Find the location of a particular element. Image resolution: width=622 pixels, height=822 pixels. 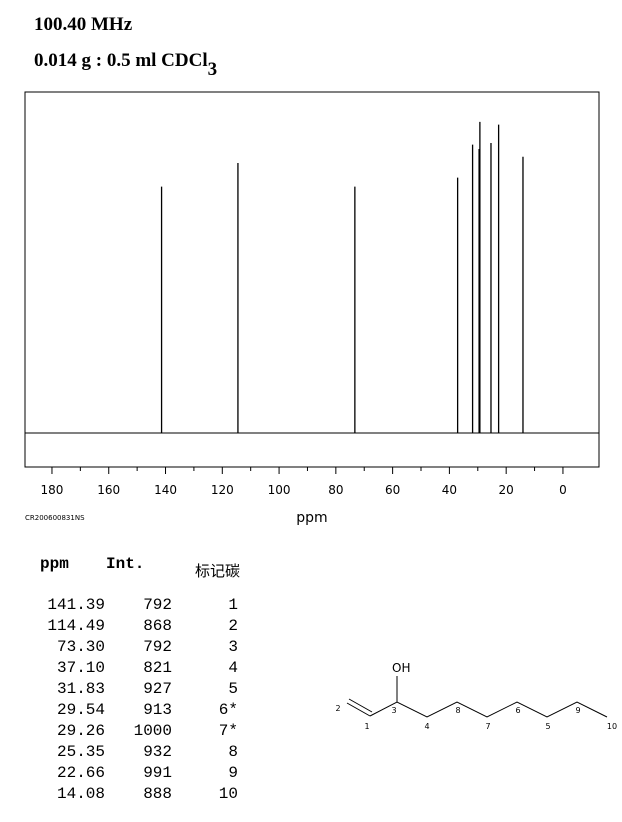

table-cell: 14.08 is located at coordinates (81, 794).